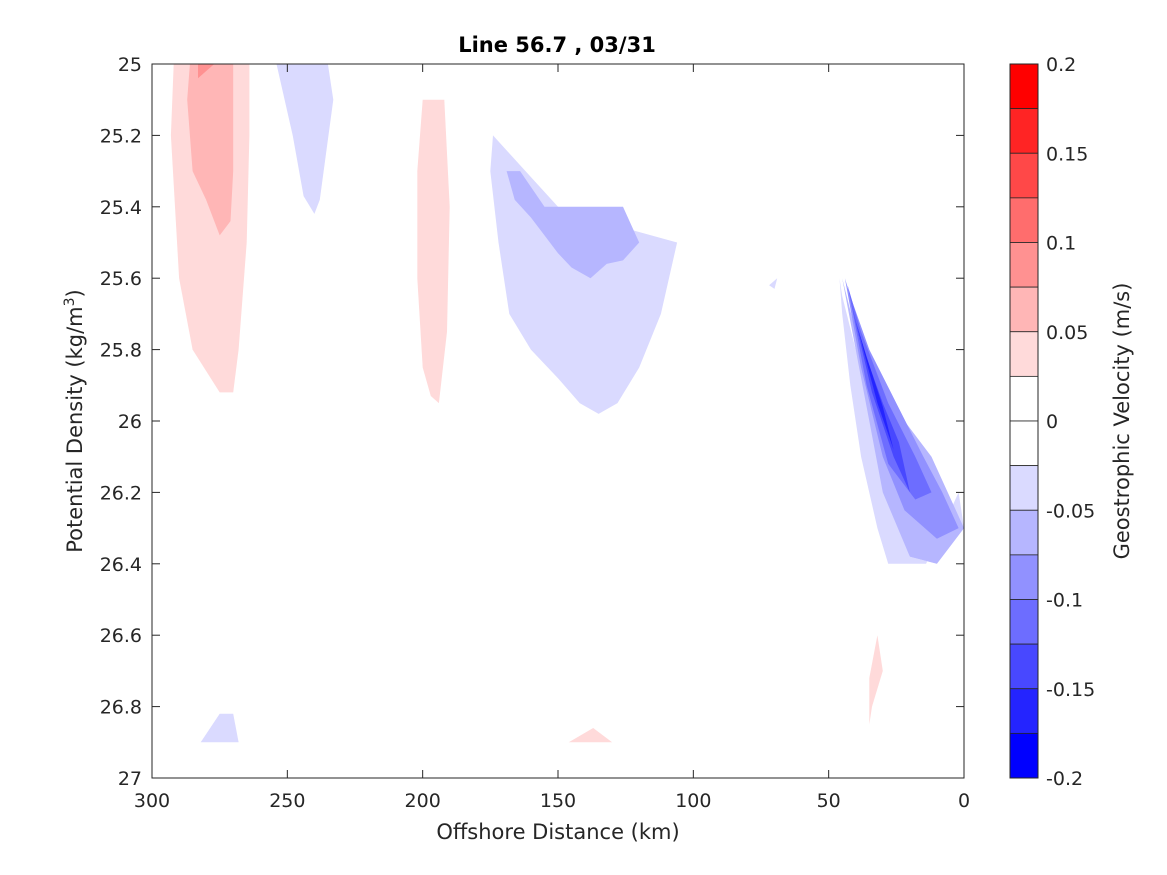  Describe the element at coordinates (423, 801) in the screenshot. I see `x-tick-label: 200` at that location.